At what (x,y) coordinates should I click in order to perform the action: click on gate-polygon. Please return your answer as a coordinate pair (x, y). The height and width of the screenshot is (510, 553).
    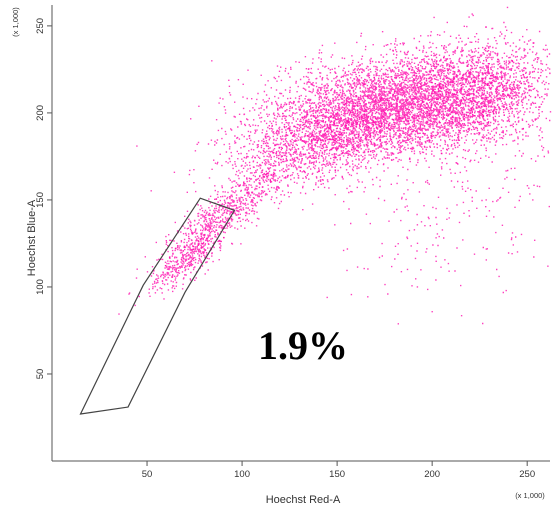
    Looking at the image, I should click on (157, 306).